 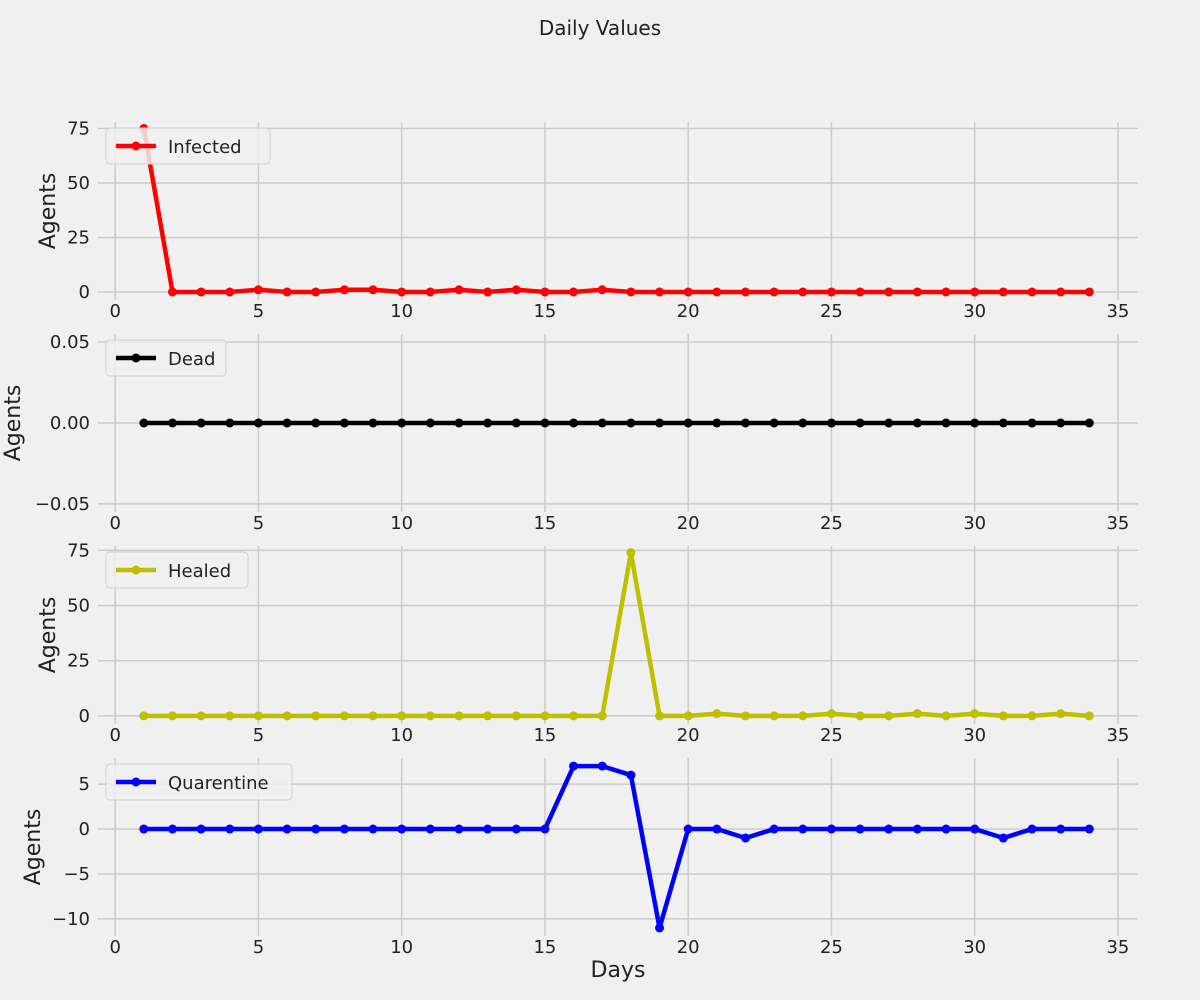 I want to click on legend-label: Healed, so click(x=199, y=571).